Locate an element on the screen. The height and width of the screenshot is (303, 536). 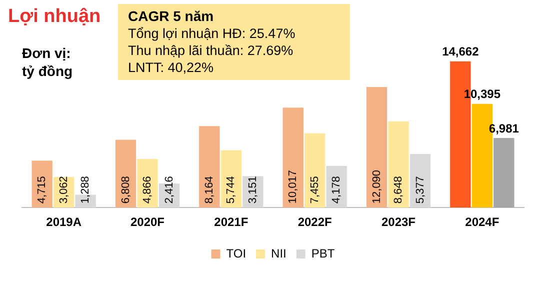
note-box: CAGR 5 năm Tổng lợi nhuận HĐ: 25.47% Thu nhập lãi thuần: 27.69% LNTT: 40,22% is located at coordinates (234, 42).